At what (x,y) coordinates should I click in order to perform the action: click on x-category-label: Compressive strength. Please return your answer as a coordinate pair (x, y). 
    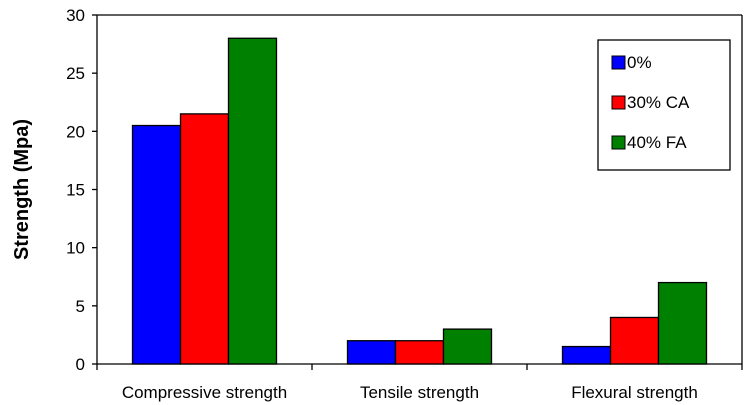
    Looking at the image, I should click on (204, 392).